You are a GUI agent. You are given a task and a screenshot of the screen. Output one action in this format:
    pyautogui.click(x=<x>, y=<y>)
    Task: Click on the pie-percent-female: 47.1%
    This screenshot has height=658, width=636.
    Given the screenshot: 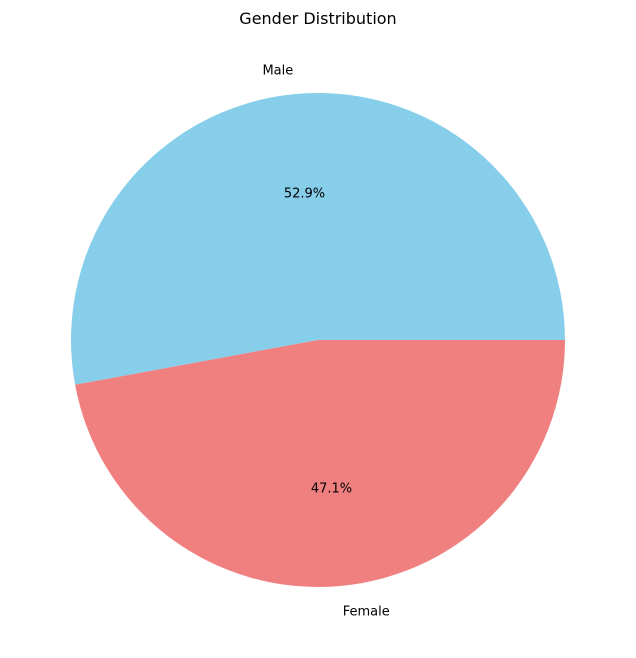 What is the action you would take?
    pyautogui.click(x=331, y=489)
    